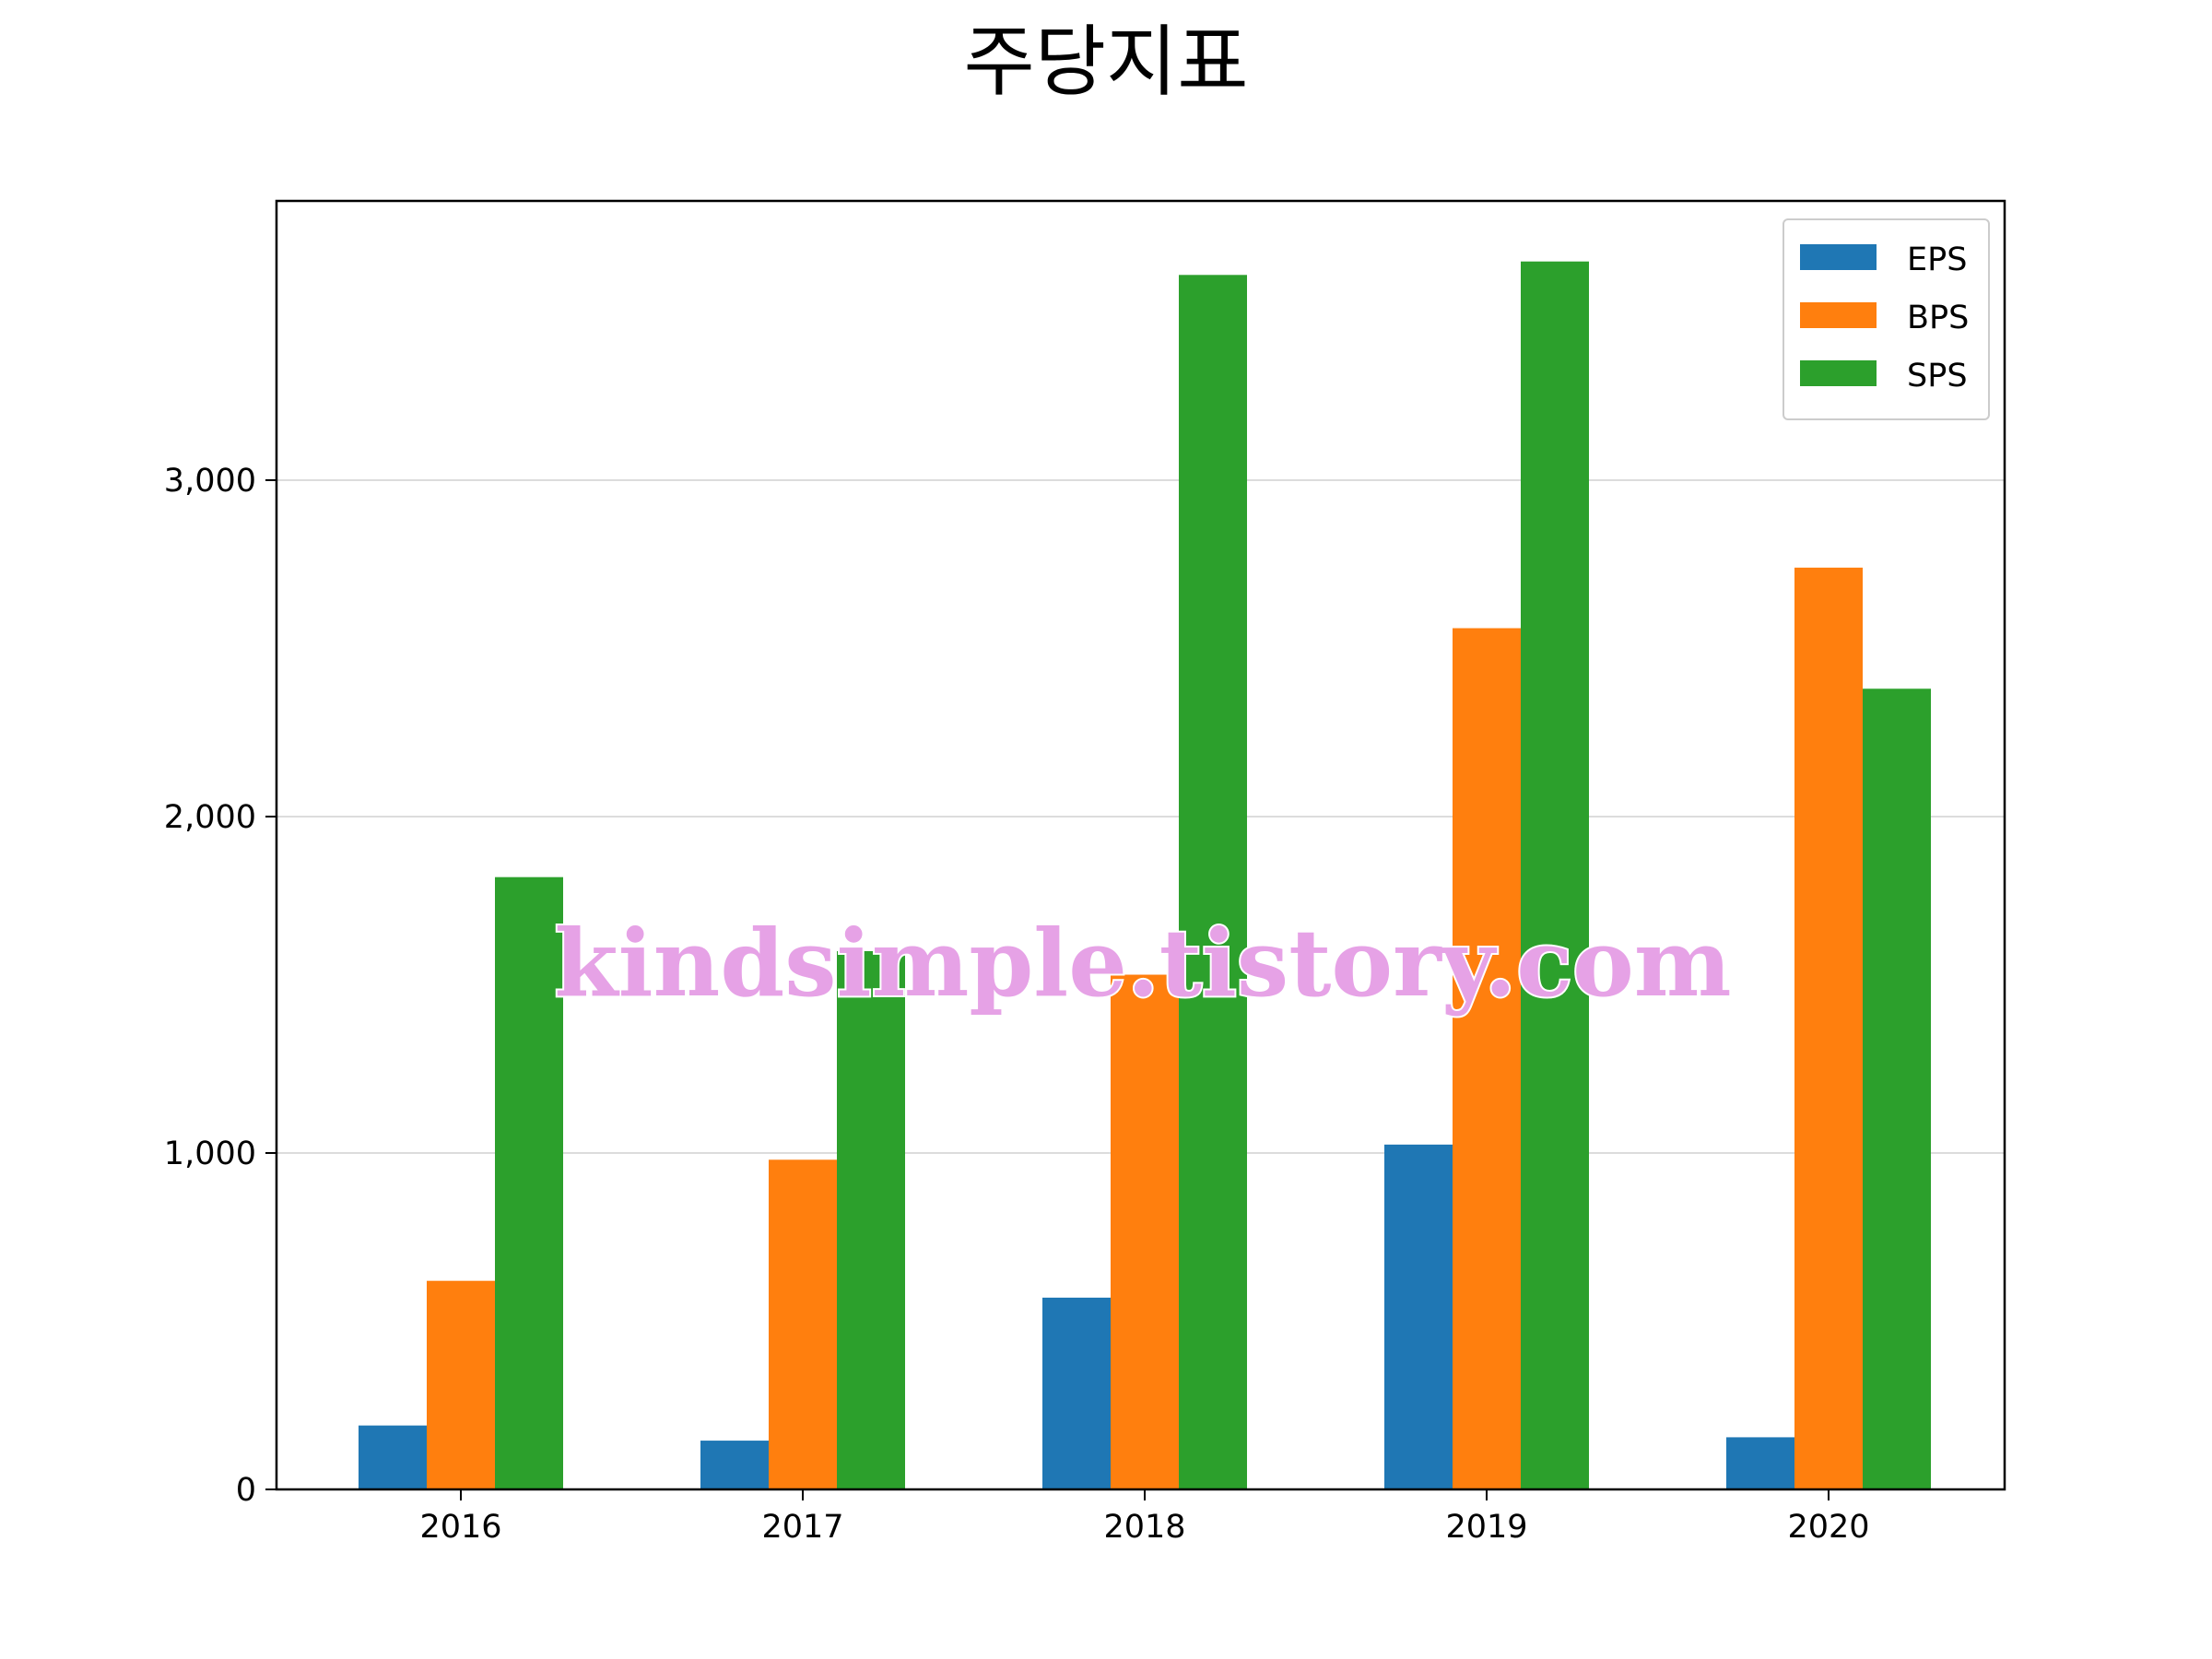 This screenshot has height=1659, width=2212. Describe the element at coordinates (1487, 1058) in the screenshot. I see `bar-bps-2019` at that location.